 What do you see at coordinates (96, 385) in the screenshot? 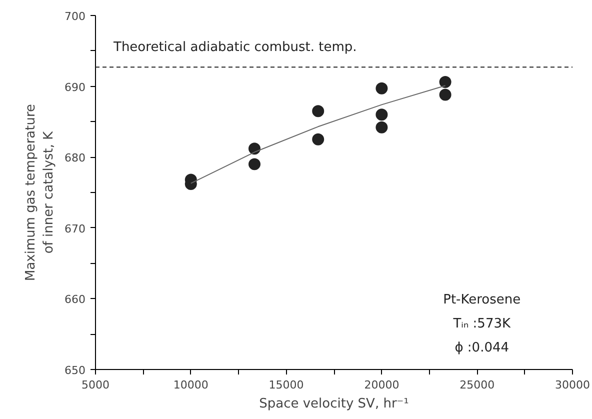
I see `x-tick-label: 5000` at bounding box center [96, 385].